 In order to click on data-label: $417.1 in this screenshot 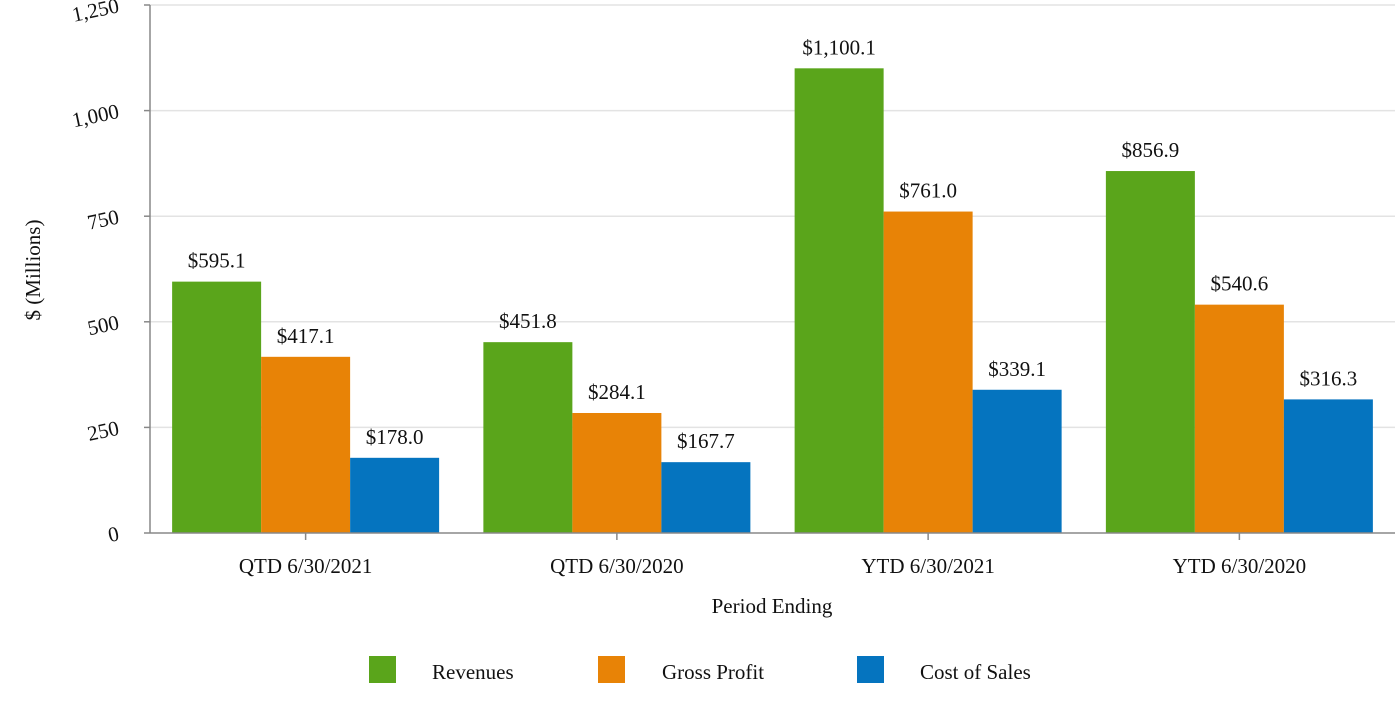, I will do `click(306, 336)`.